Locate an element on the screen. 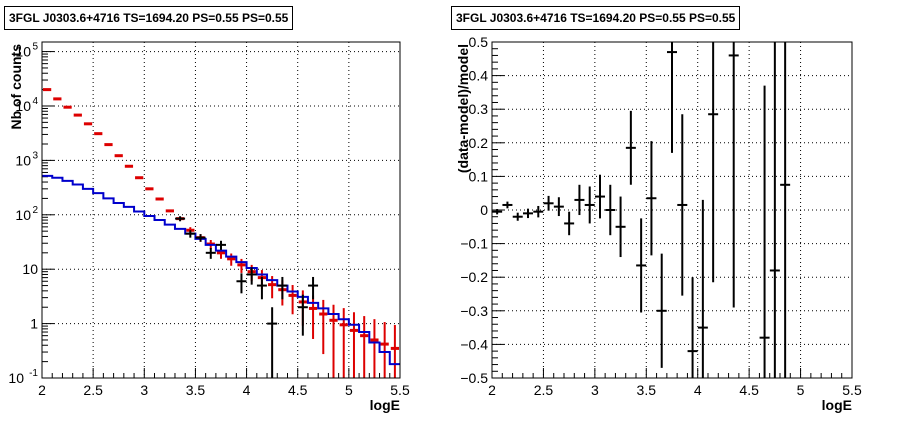  y-tick-label: 0.5 is located at coordinates (479, 42).